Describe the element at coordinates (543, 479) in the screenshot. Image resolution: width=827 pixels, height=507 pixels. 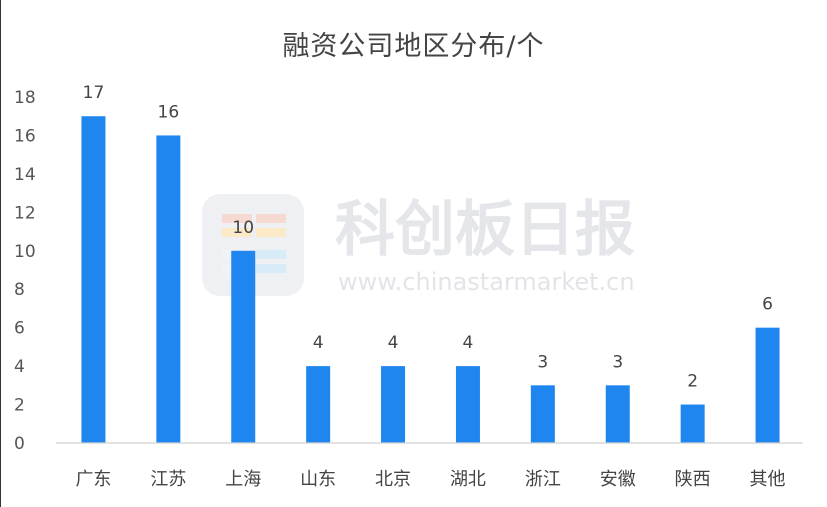
I see `x-tick-label: 浙江` at that location.